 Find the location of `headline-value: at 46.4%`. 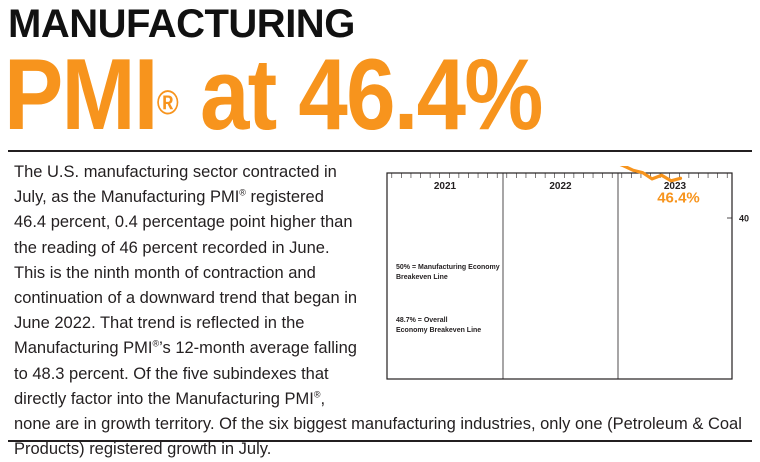

headline-value: at 46.4% is located at coordinates (360, 95).